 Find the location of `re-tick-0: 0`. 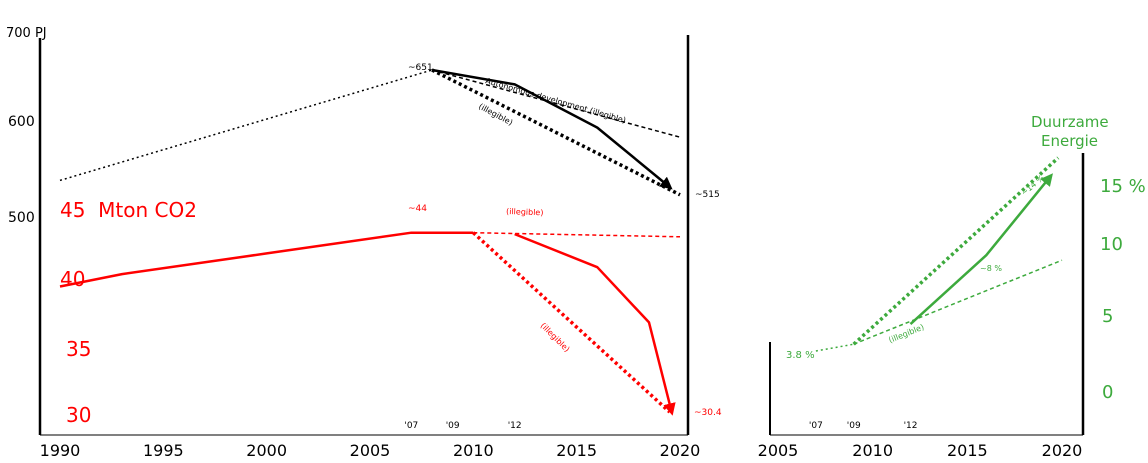

re-tick-0: 0 is located at coordinates (1107, 392).